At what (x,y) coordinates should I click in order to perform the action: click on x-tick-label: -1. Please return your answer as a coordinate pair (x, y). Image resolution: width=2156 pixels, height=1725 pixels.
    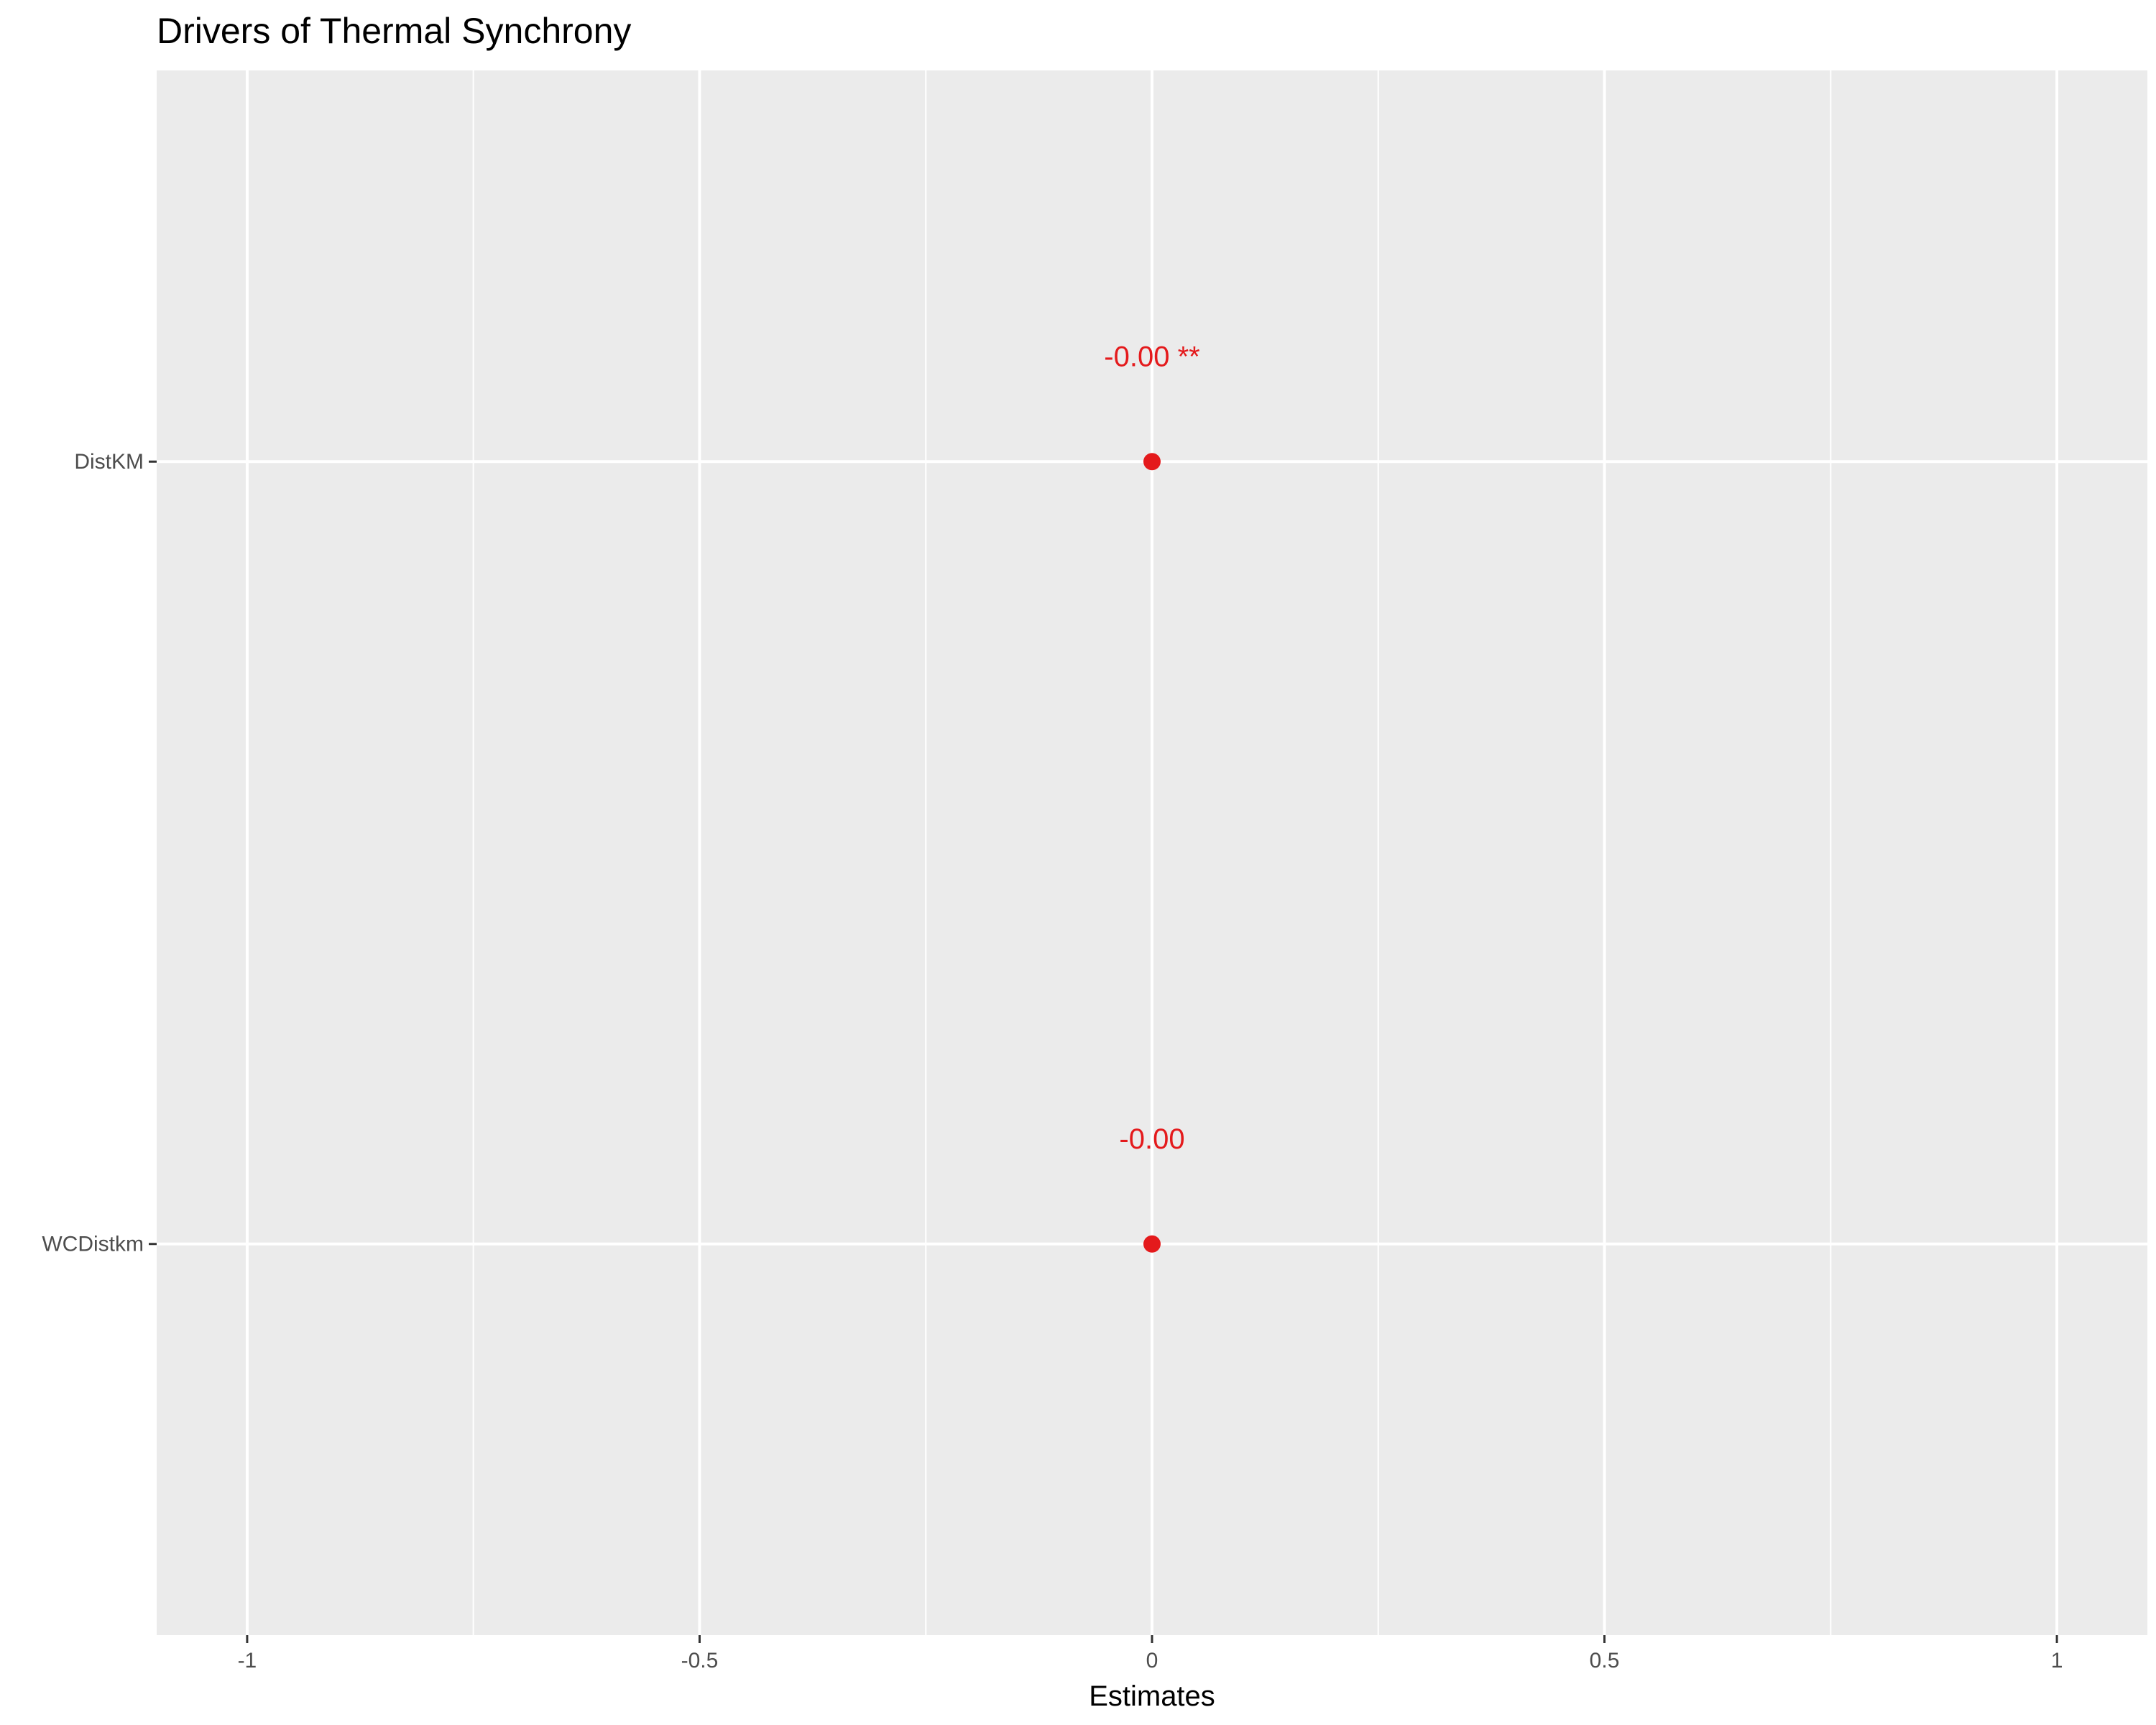
    Looking at the image, I should click on (248, 1661).